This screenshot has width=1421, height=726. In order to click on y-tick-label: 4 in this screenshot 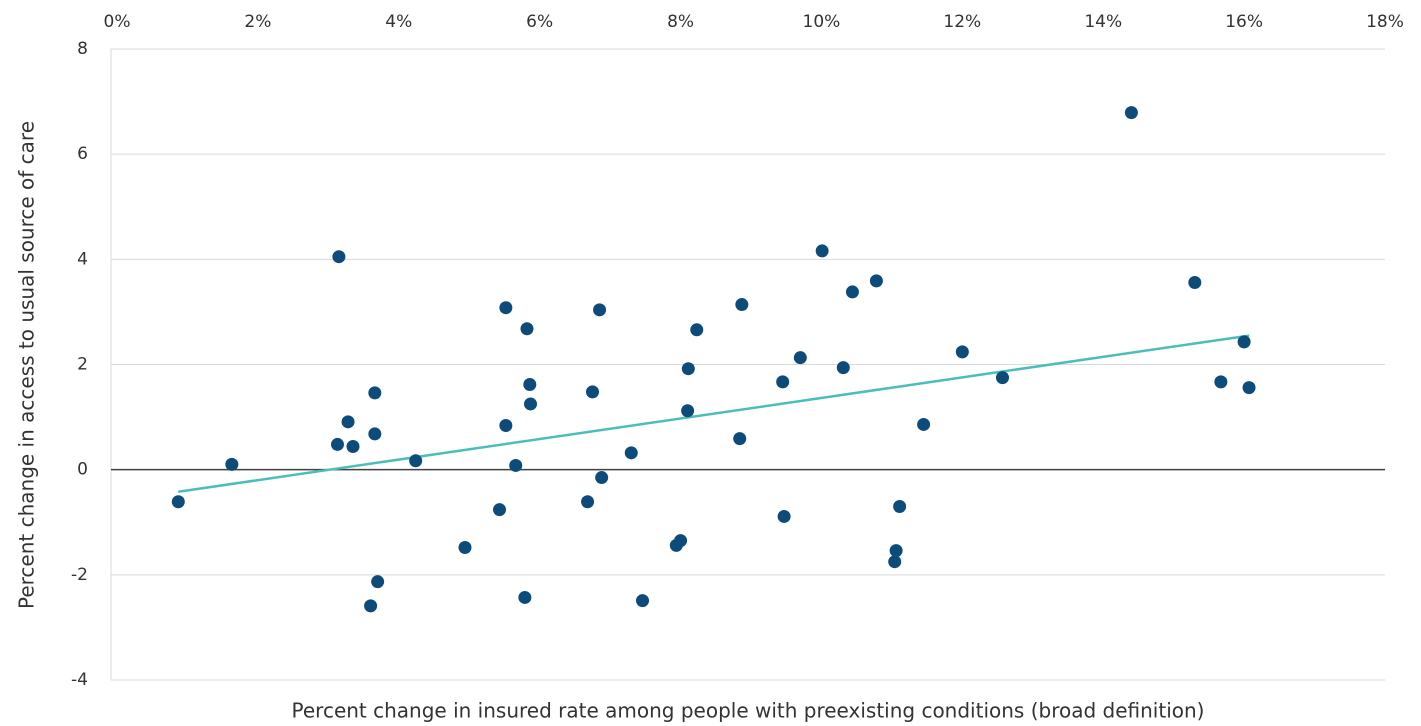, I will do `click(82, 259)`.